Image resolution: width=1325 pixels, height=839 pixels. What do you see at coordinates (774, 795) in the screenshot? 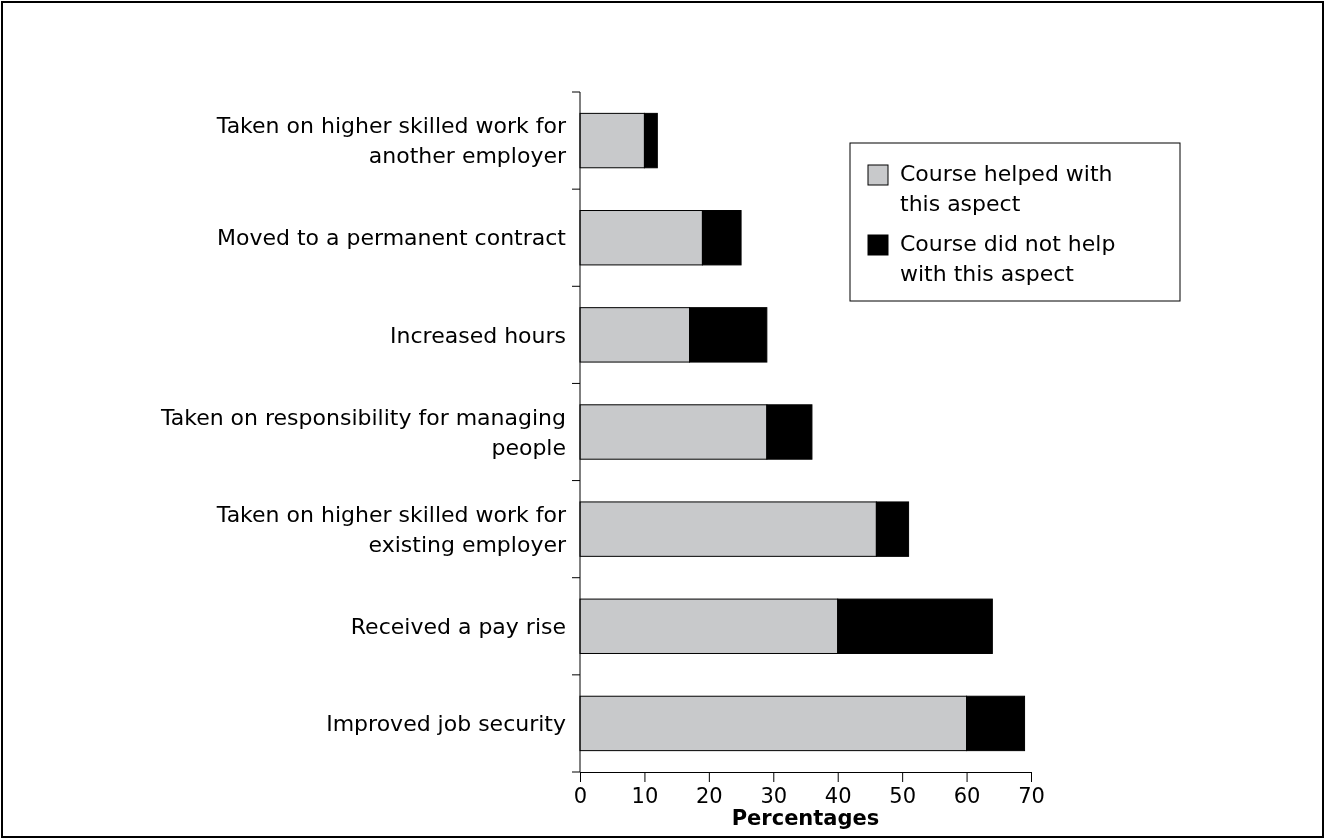
I see `x-tick-label: 30` at bounding box center [774, 795].